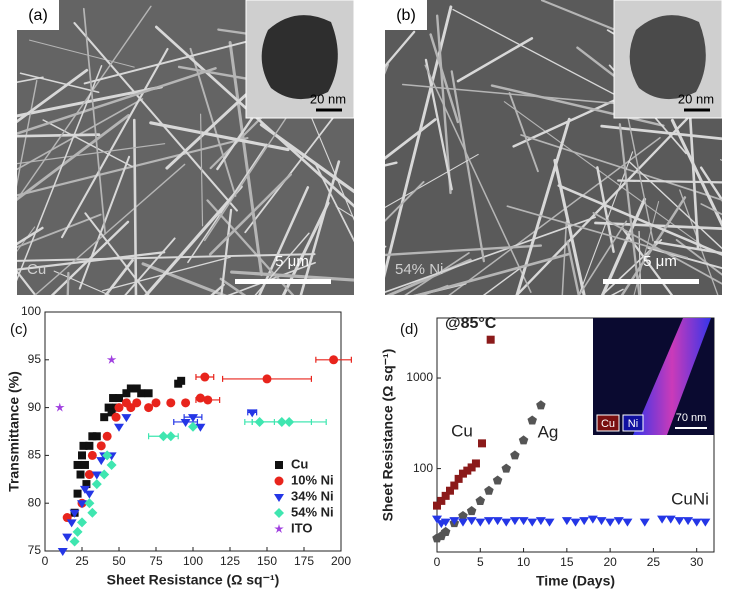 This screenshot has width=734, height=602. Describe the element at coordinates (654, 562) in the screenshot. I see `x-tick-label: 25` at that location.